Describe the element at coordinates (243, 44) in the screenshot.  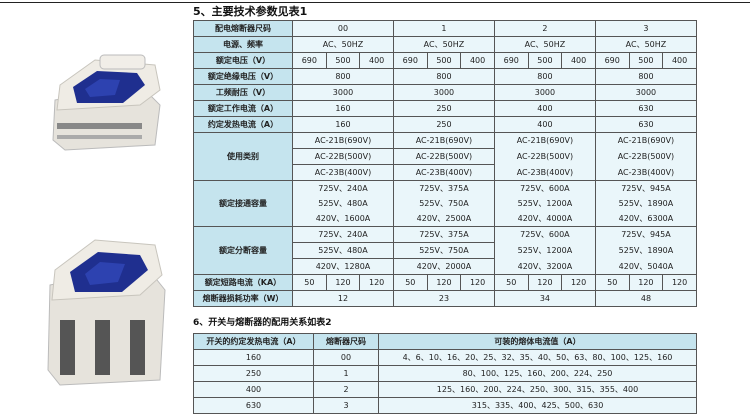
I see `row-label: 电源、频率` at that location.